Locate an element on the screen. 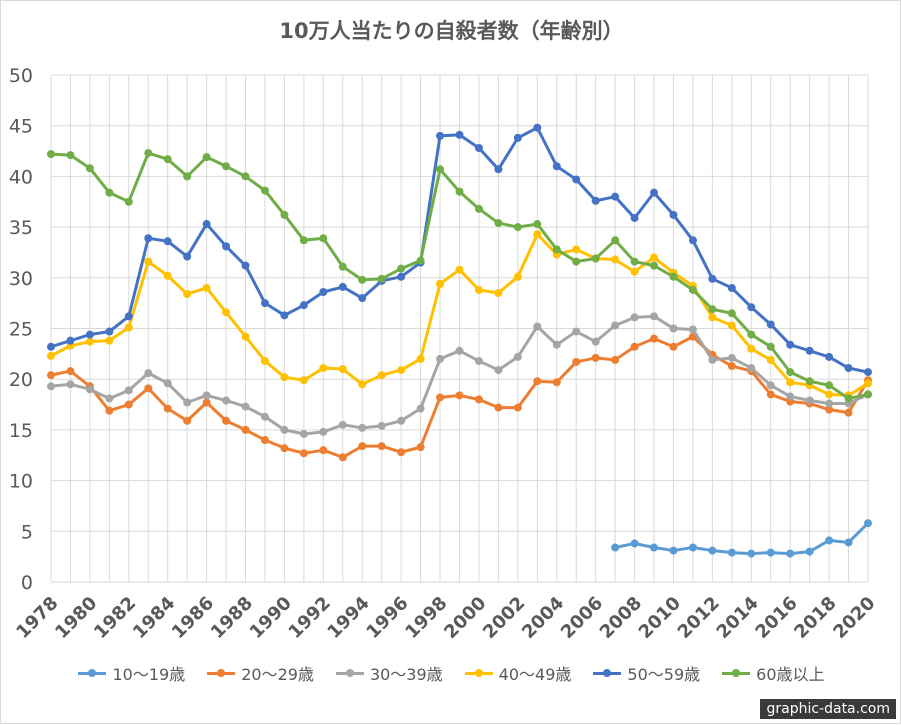  y-tick-label: 45 is located at coordinates (21, 127).